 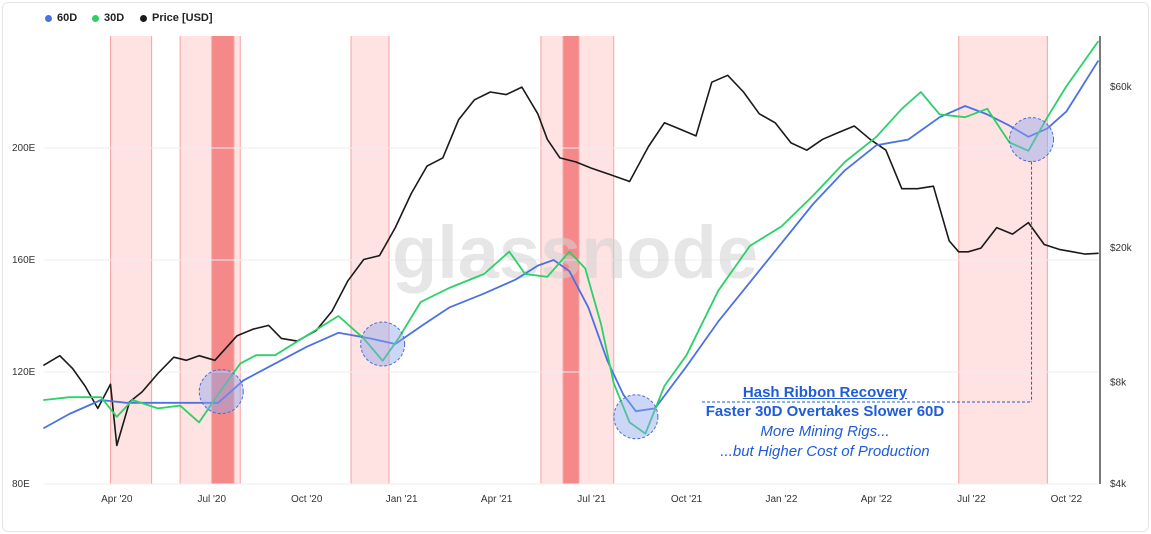 What do you see at coordinates (825, 451) in the screenshot?
I see `annotation-line-4: ...but Higher Cost of Production` at bounding box center [825, 451].